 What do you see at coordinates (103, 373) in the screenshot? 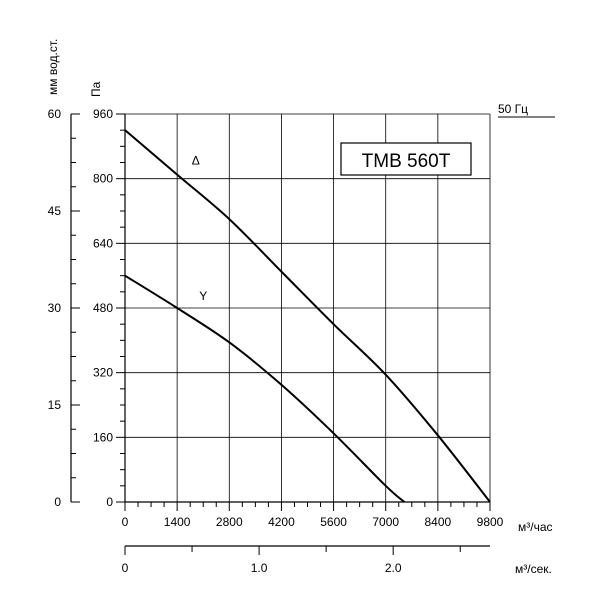
I see `y-tick-label: 320` at bounding box center [103, 373].